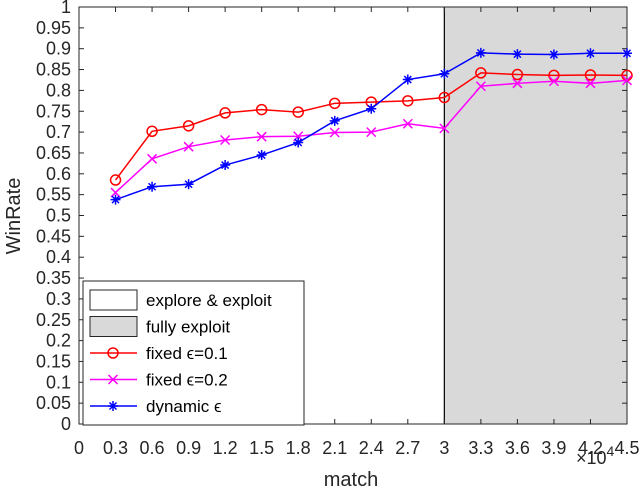 The height and width of the screenshot is (492, 640). I want to click on y-tick-label-9: 0.45, so click(53, 236).